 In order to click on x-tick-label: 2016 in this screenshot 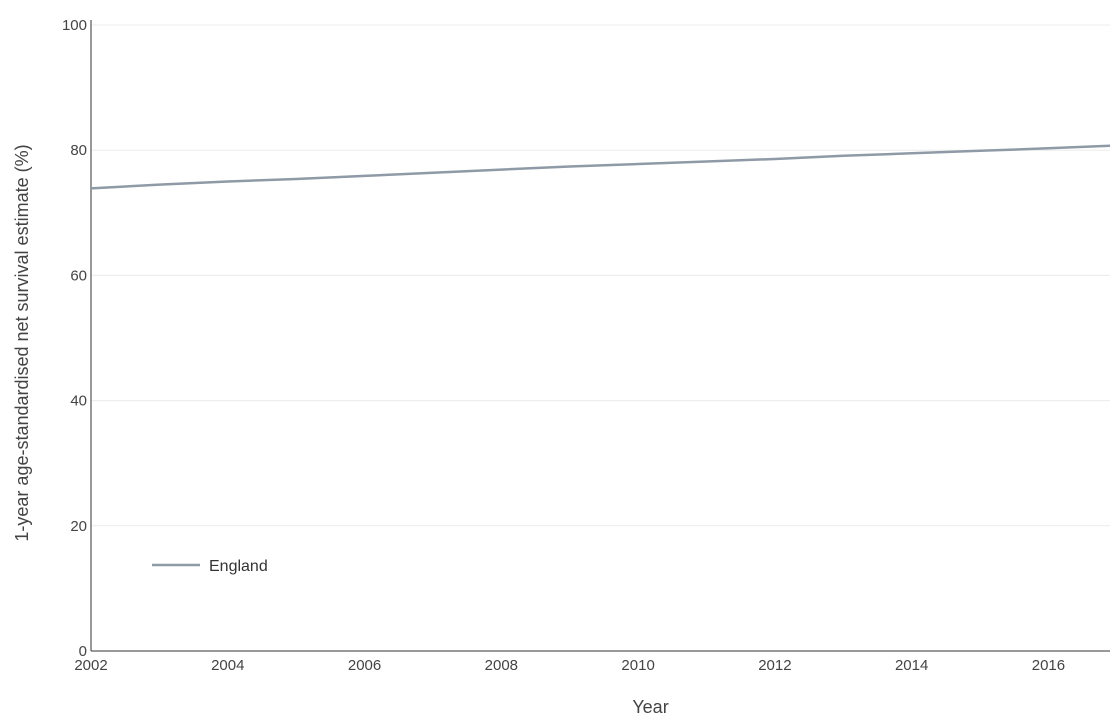, I will do `click(1048, 665)`.